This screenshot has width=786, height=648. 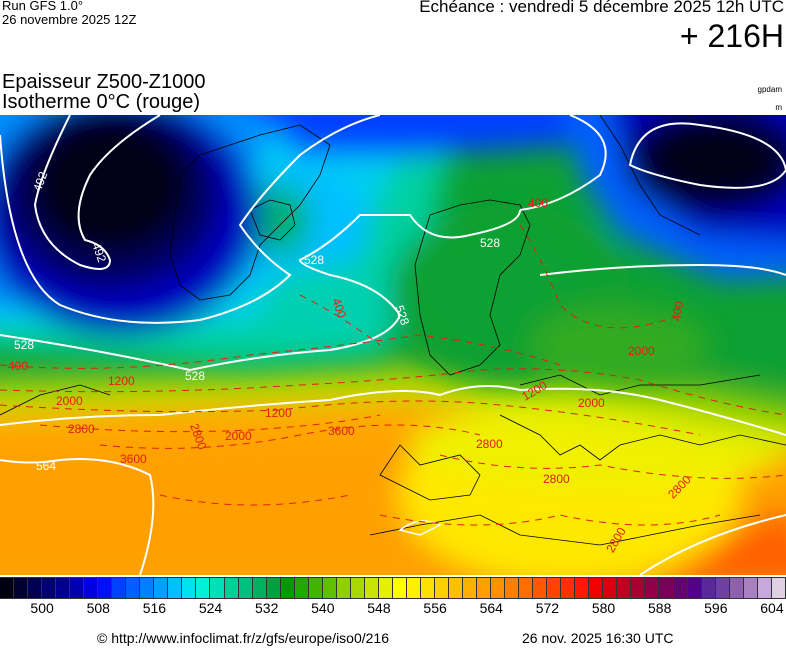 I want to click on color-scale-label: 524, so click(x=210, y=608).